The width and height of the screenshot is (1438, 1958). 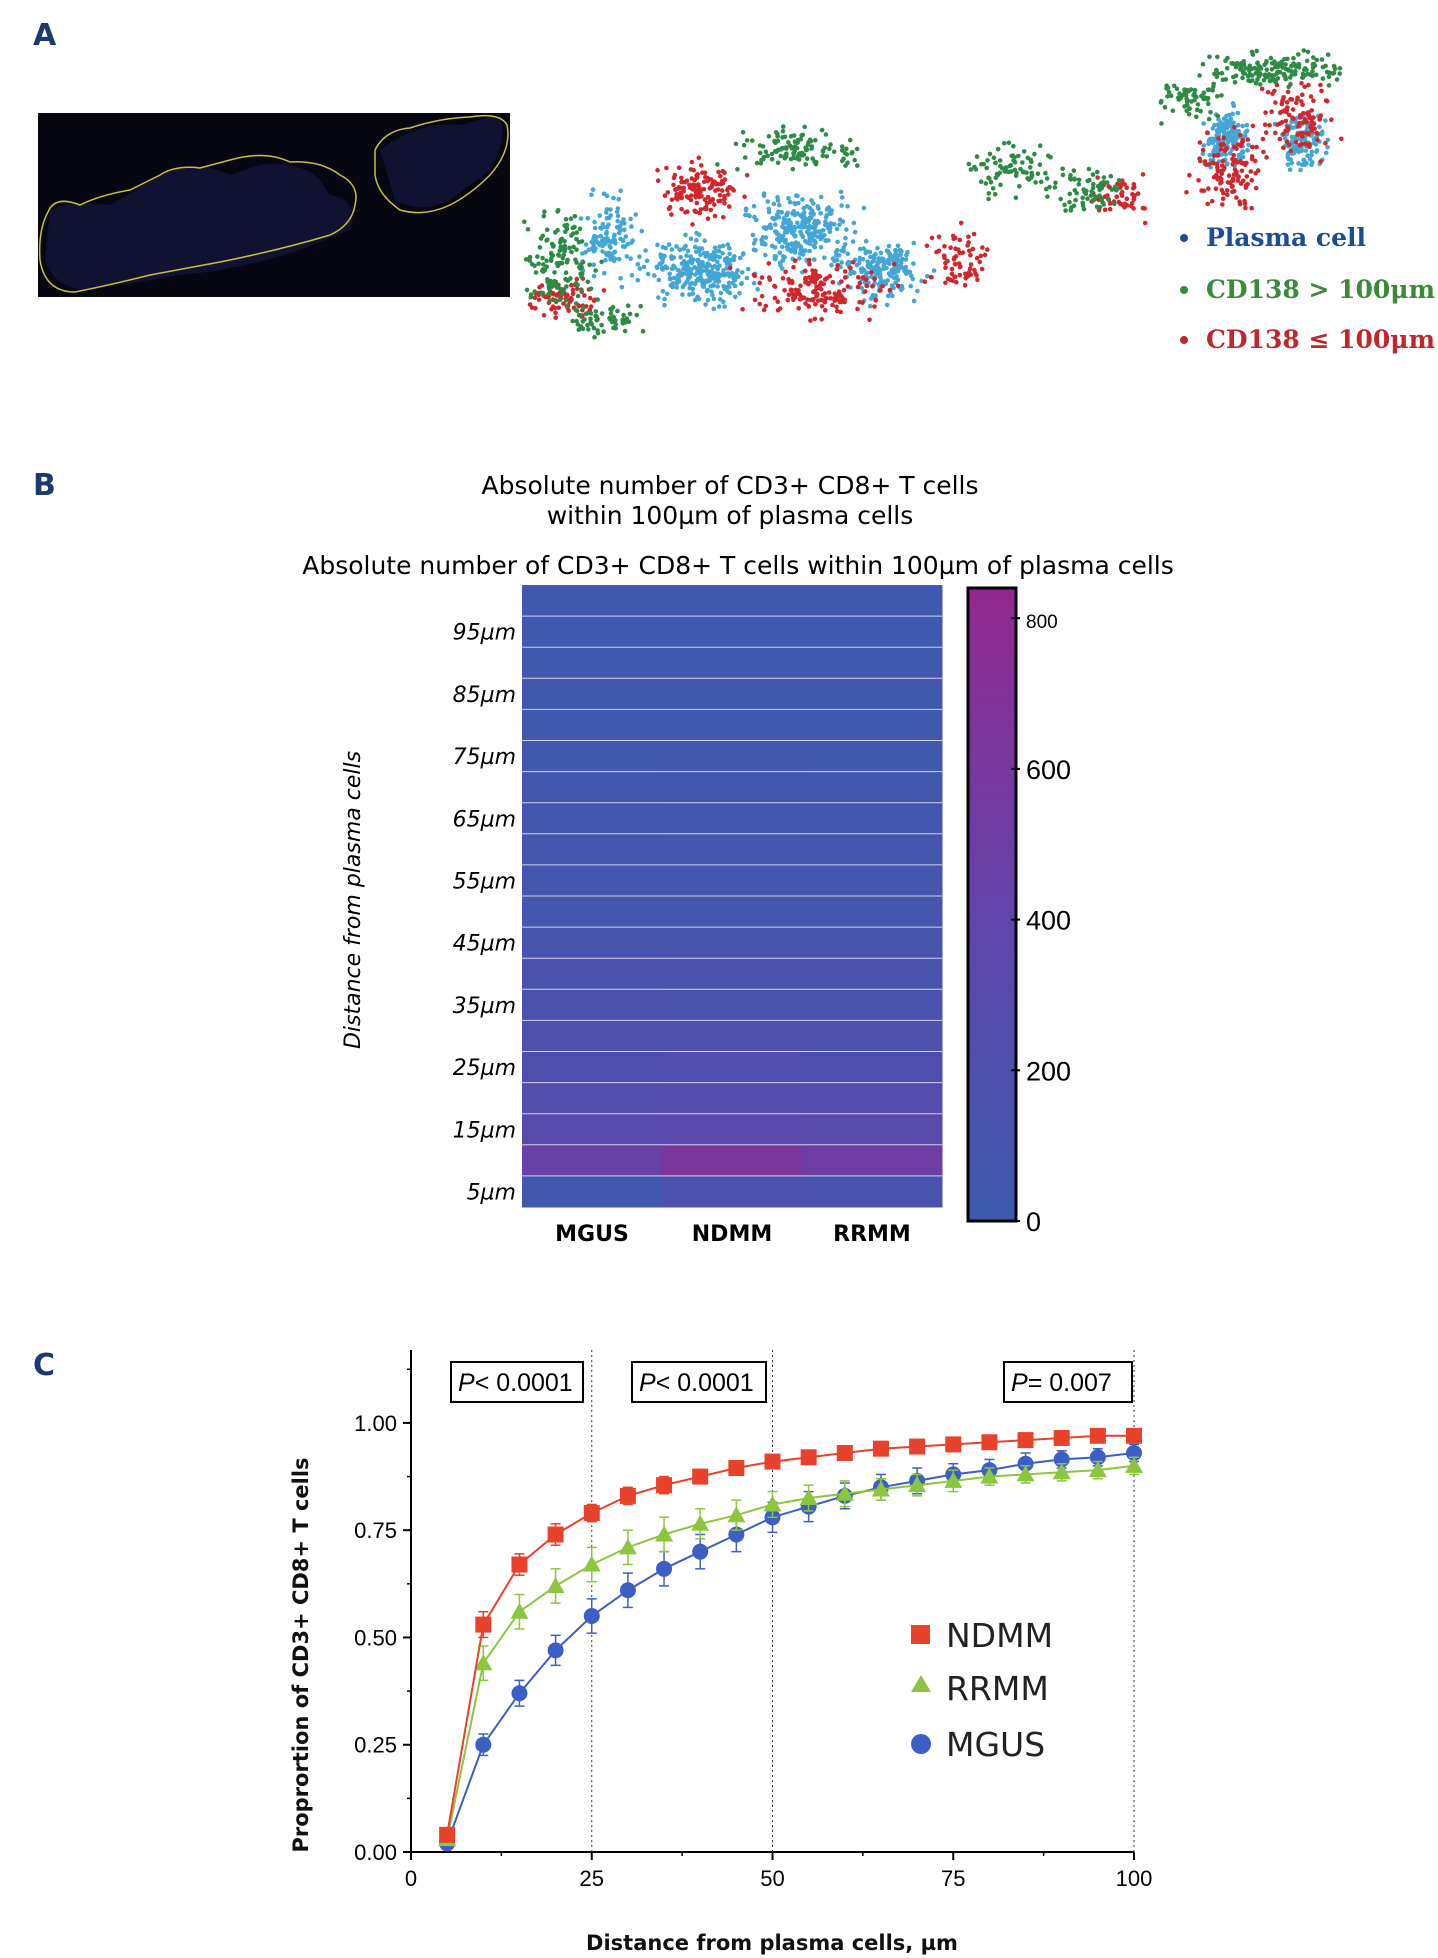 What do you see at coordinates (1018, 911) in the screenshot?
I see `colorbar: 0 200 400 600 800` at bounding box center [1018, 911].